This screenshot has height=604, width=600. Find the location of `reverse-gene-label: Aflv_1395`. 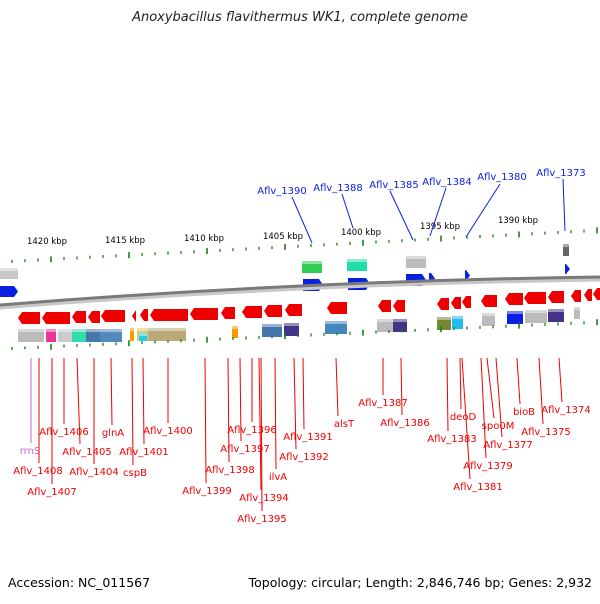

reverse-gene-label: Aflv_1395 is located at coordinates (262, 519).